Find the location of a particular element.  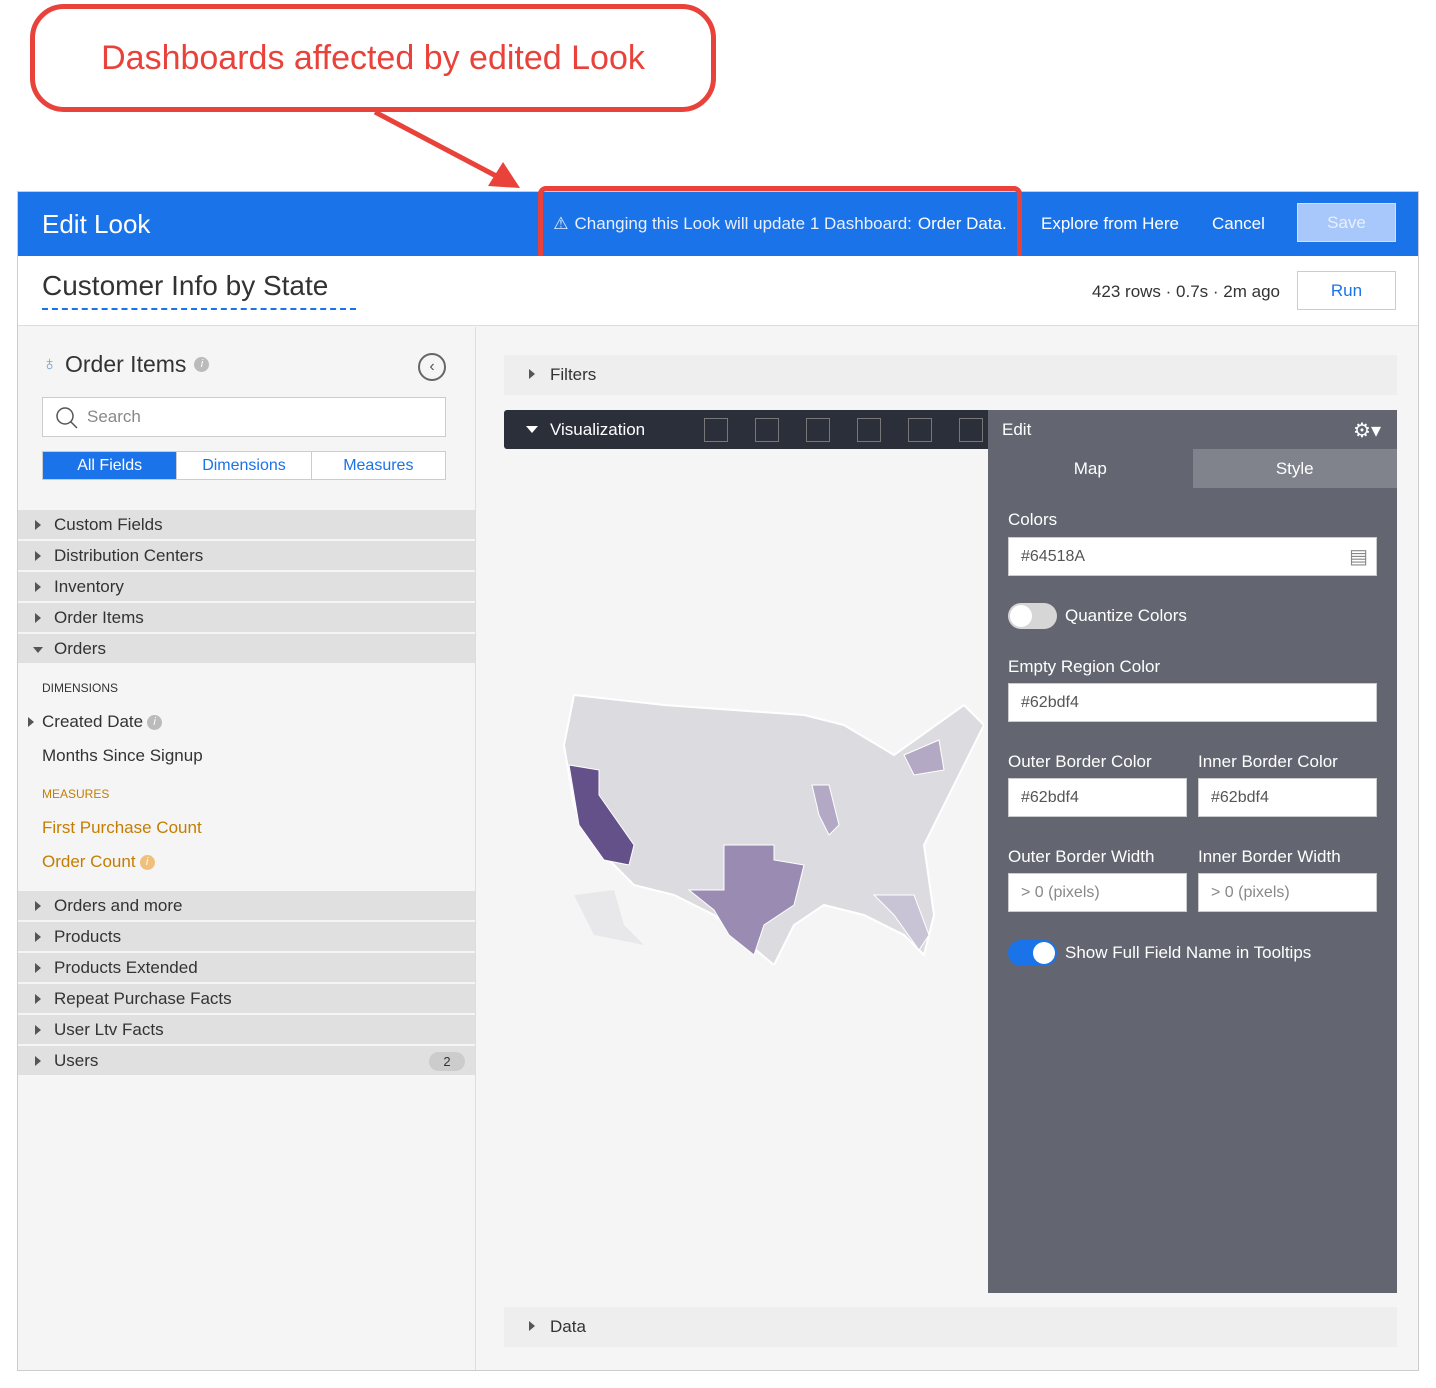

inner-border-width-input: > 0 (pixels) is located at coordinates (1287, 892).